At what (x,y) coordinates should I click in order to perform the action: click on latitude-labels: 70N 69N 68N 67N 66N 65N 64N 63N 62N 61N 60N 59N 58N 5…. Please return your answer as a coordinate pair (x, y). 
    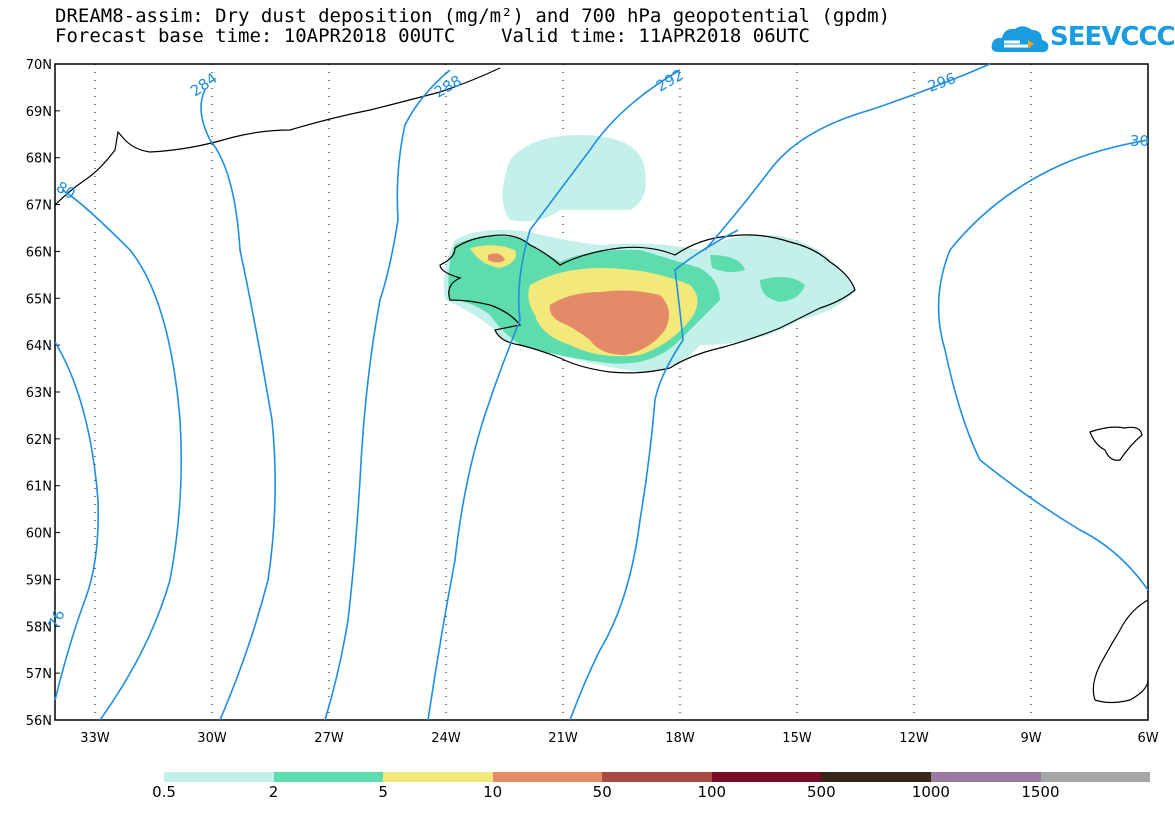
    Looking at the image, I should click on (43, 393).